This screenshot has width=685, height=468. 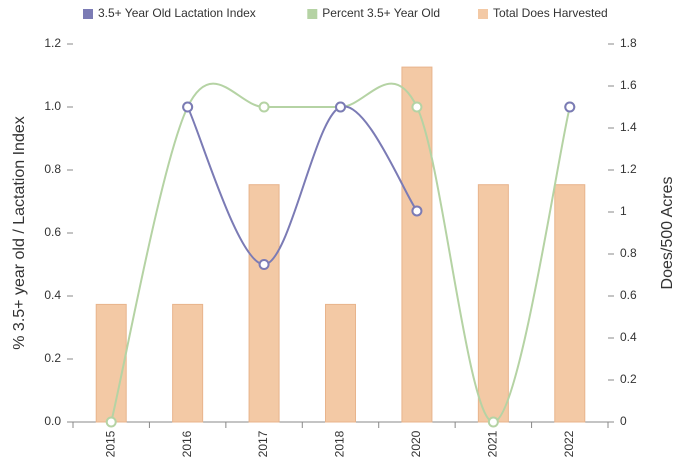 I want to click on y2-tick-label: 1.6, so click(x=628, y=85).